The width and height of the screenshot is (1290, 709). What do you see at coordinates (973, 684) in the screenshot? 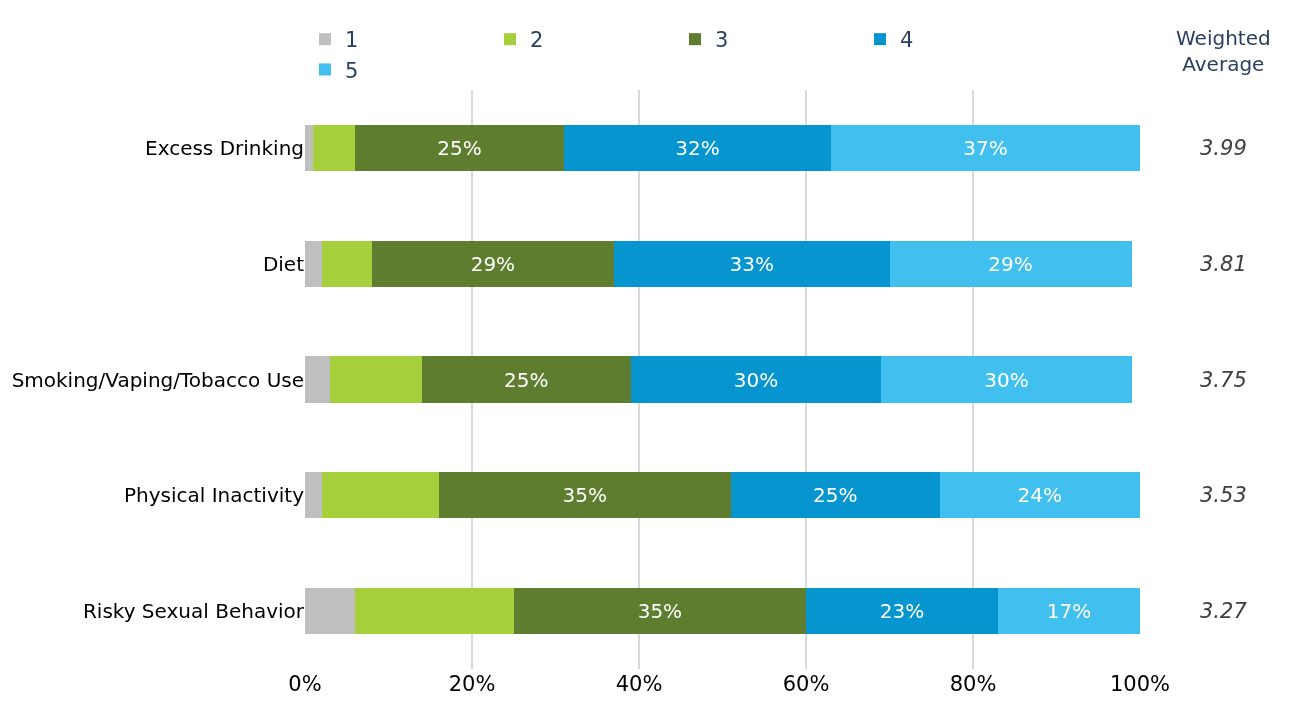
I see `x-tick-label: 80%` at bounding box center [973, 684].